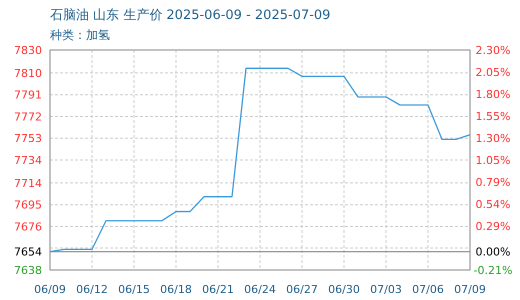 This screenshot has width=520, height=300. I want to click on y2-tick-label: 1.05%, so click(493, 160).